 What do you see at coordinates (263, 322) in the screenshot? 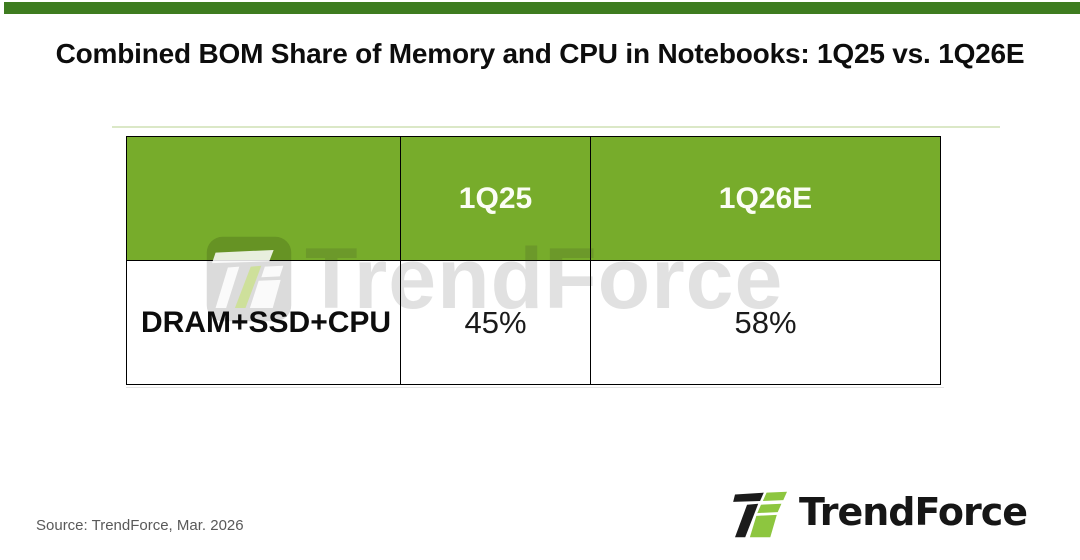
I see `row-label-dram-ssd-cpu: DRAM+SSD+CPU` at bounding box center [263, 322].